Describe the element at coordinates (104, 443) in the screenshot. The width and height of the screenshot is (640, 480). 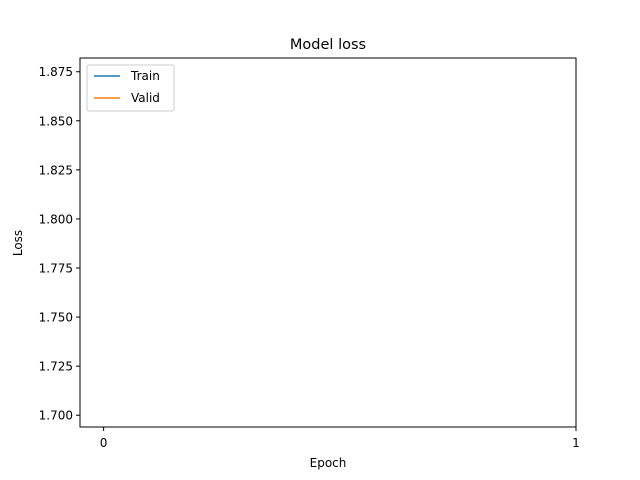
I see `x-tick-label: 0` at that location.